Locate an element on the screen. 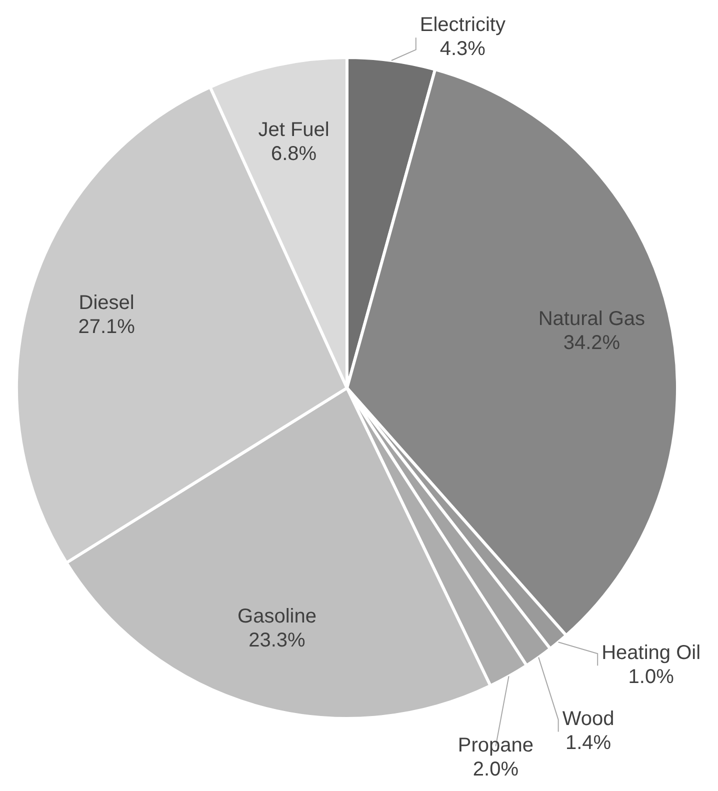 The width and height of the screenshot is (718, 791). slice-label: Propane is located at coordinates (496, 745).